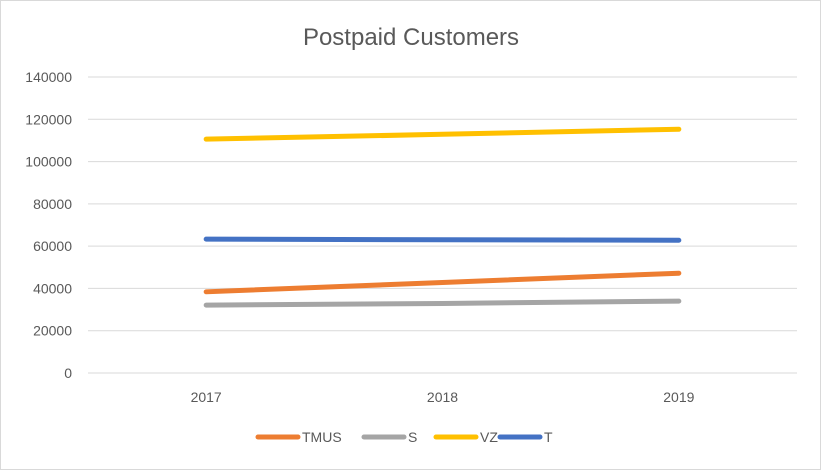  What do you see at coordinates (489, 437) in the screenshot?
I see `legend-label: VZ` at bounding box center [489, 437].